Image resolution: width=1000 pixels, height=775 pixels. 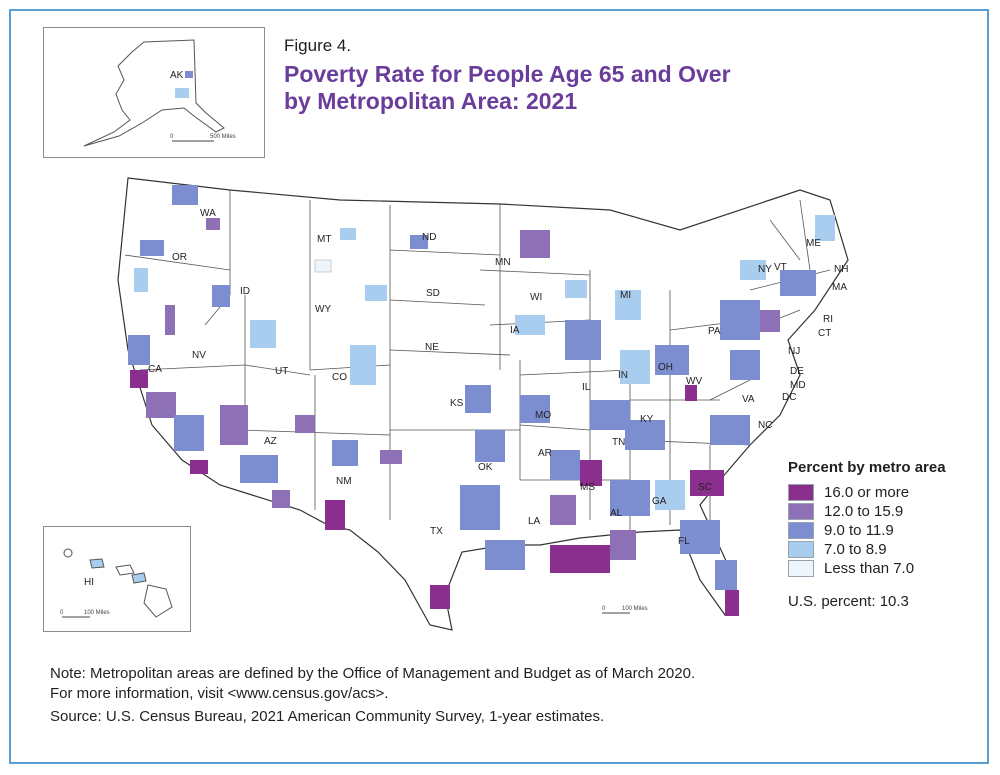 I want to click on alaska-metro-fairbanks, so click(x=189, y=74).